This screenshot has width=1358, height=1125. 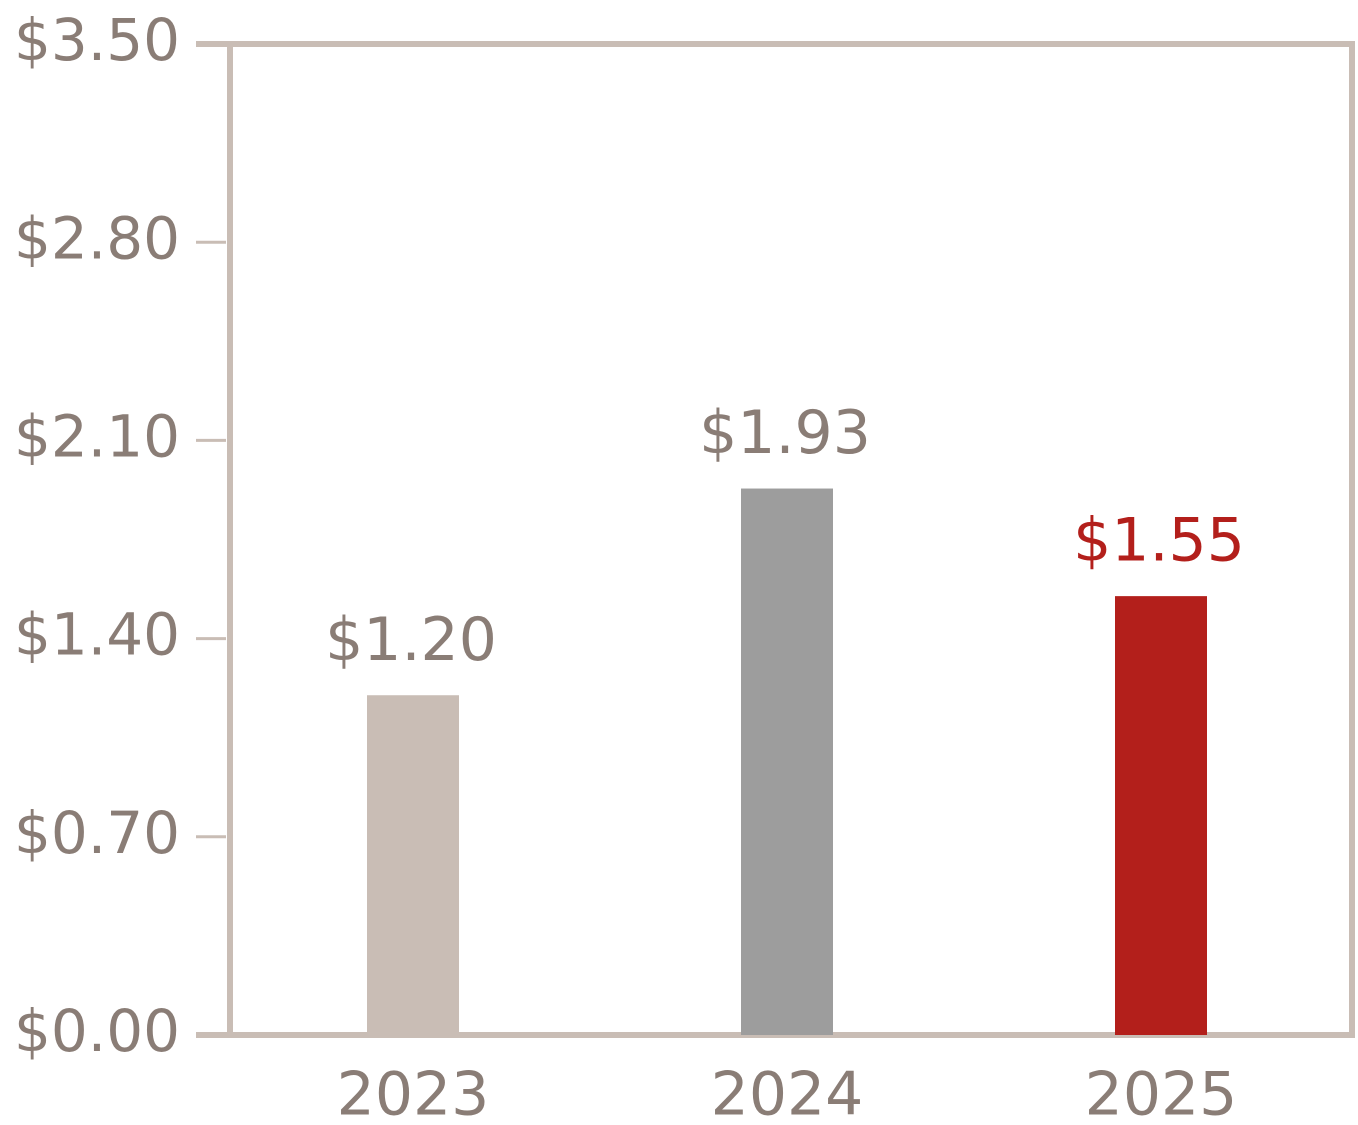 I want to click on value-label: $1.93, so click(x=785, y=433).